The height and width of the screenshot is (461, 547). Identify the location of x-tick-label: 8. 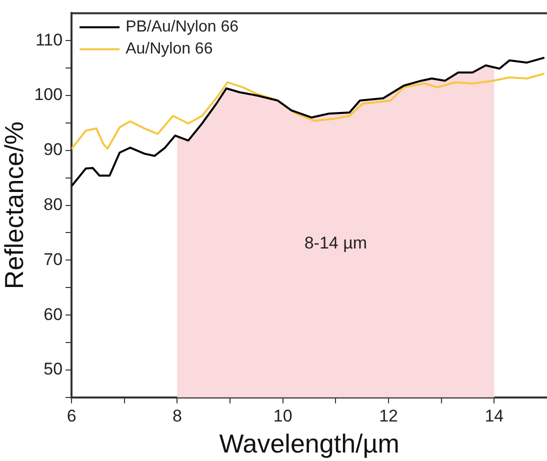
(177, 416).